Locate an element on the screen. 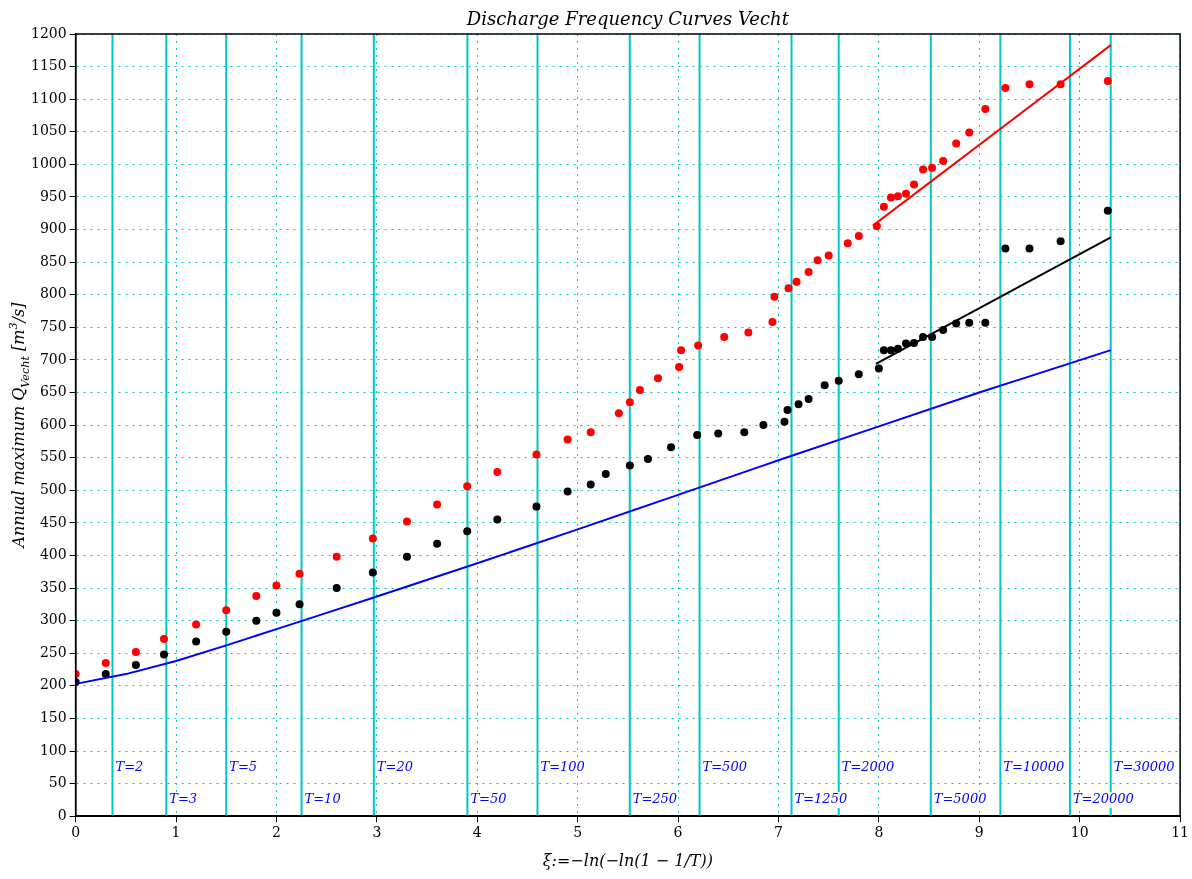 The image size is (1192, 879). y-tick-label: 1000 is located at coordinates (48, 163).